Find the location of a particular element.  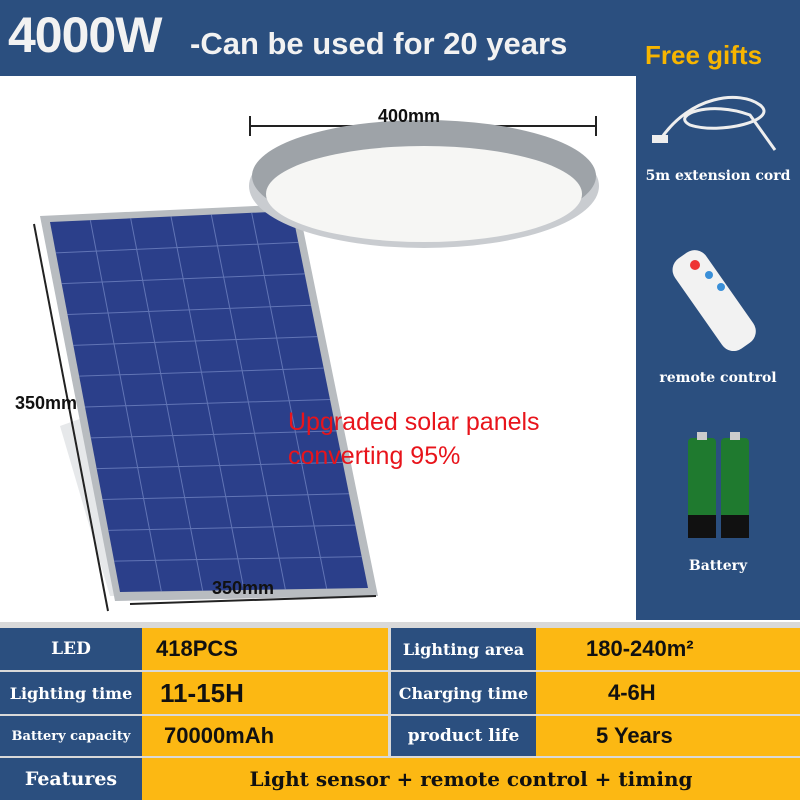

spec-led-value: 418PCS is located at coordinates (265, 649).